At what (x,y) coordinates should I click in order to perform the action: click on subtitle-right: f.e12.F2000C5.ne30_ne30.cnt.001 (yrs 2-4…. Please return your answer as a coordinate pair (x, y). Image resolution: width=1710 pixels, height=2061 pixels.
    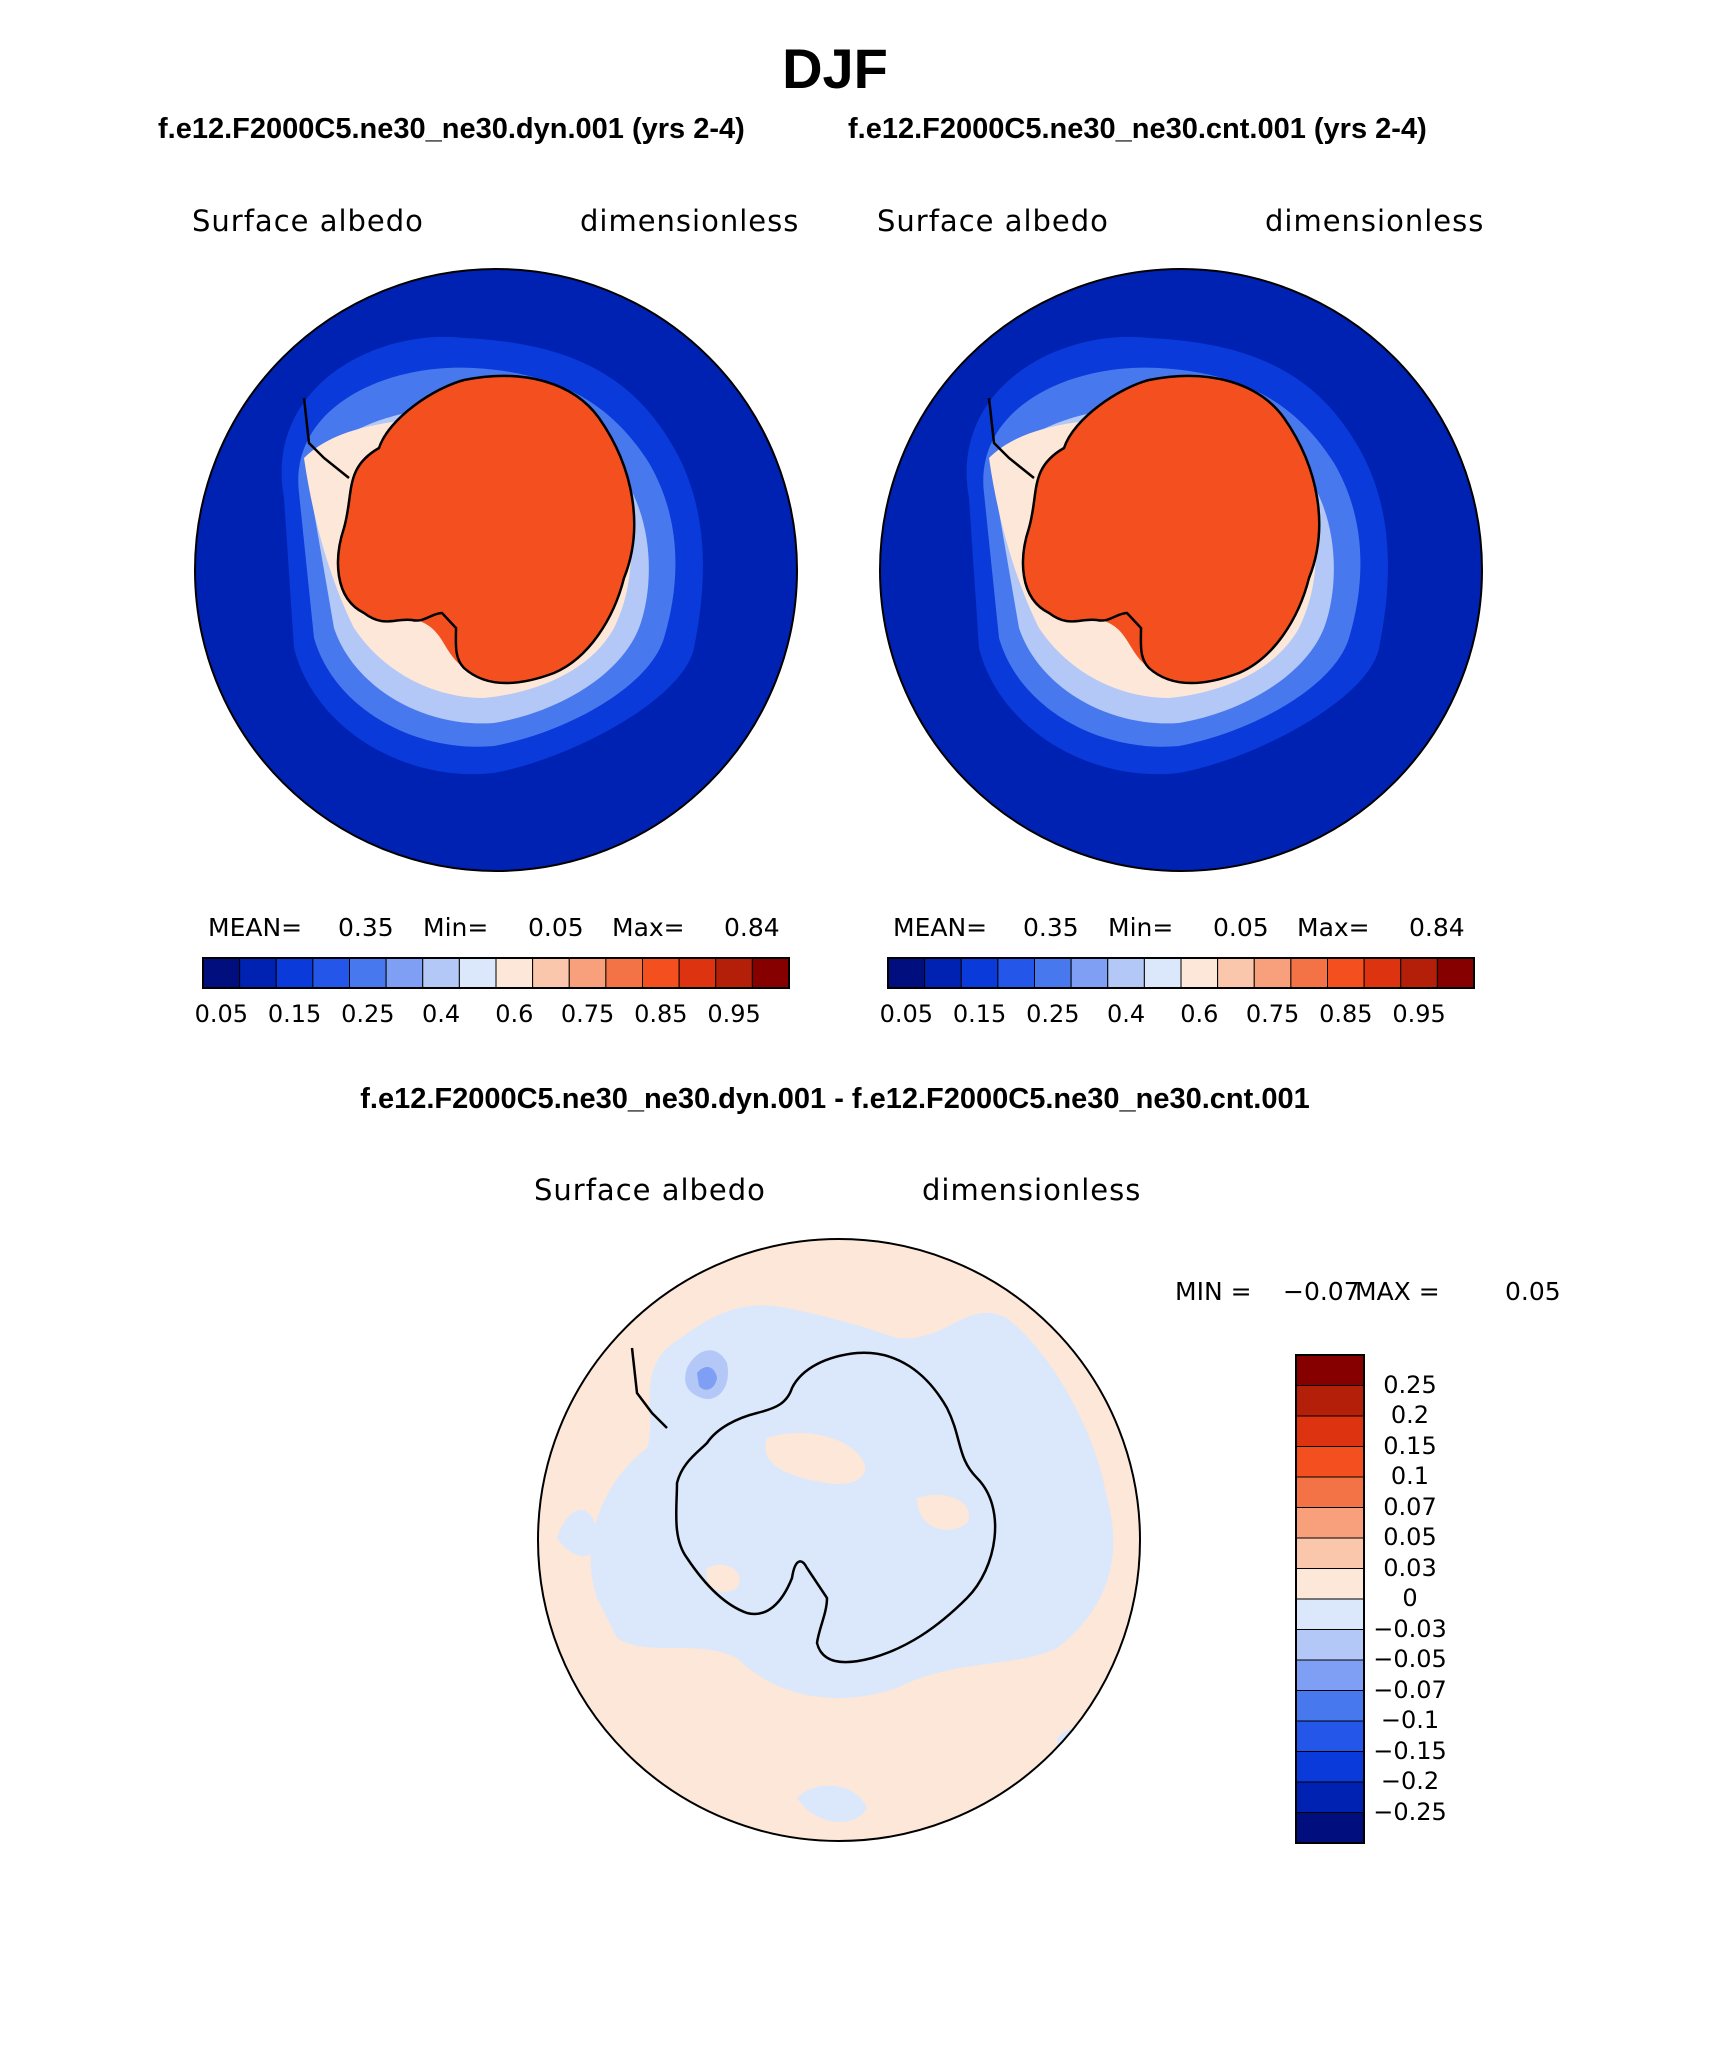
    Looking at the image, I should click on (1137, 129).